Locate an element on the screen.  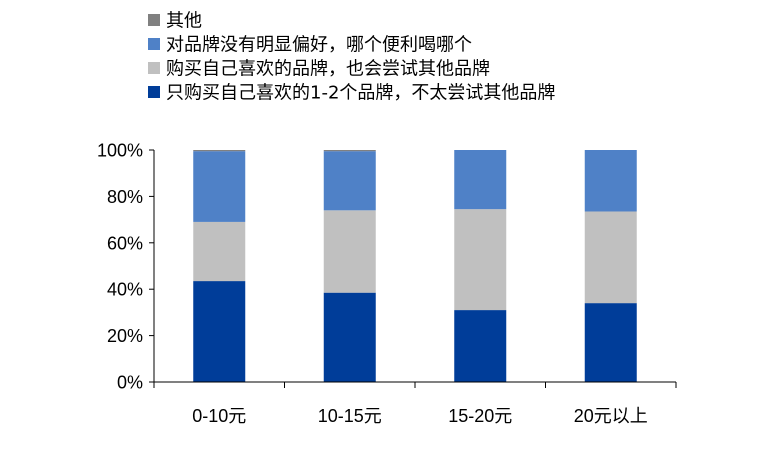
y-tick-label: 40% is located at coordinates (125, 290).